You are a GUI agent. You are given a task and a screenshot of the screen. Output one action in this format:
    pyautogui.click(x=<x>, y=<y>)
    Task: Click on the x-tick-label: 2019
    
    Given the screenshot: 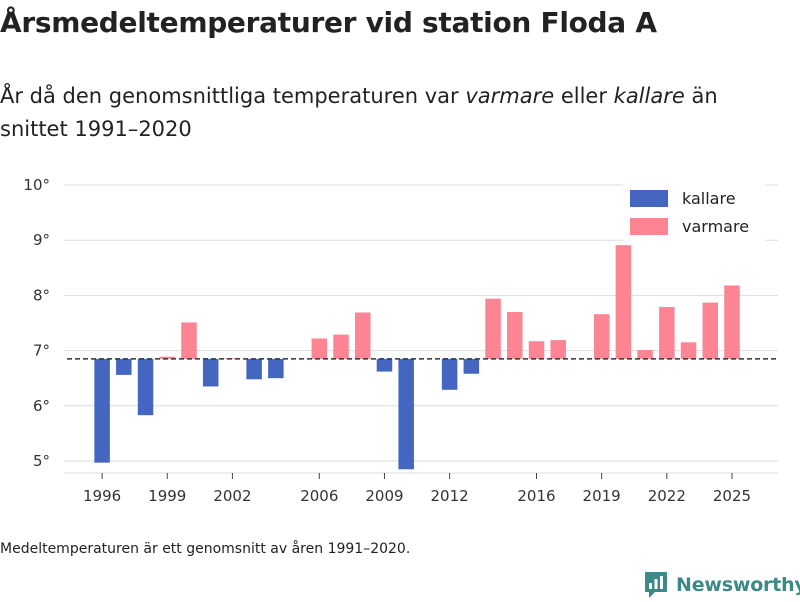 What is the action you would take?
    pyautogui.click(x=602, y=496)
    